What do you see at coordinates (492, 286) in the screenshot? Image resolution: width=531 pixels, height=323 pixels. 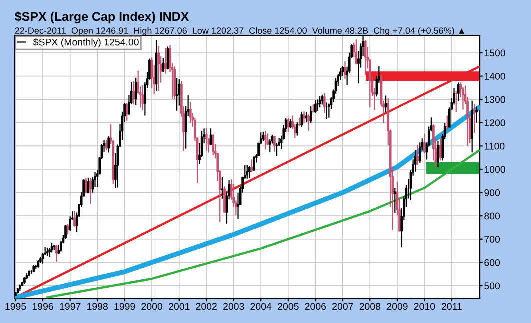 I see `y-tick-label: 500` at bounding box center [492, 286].